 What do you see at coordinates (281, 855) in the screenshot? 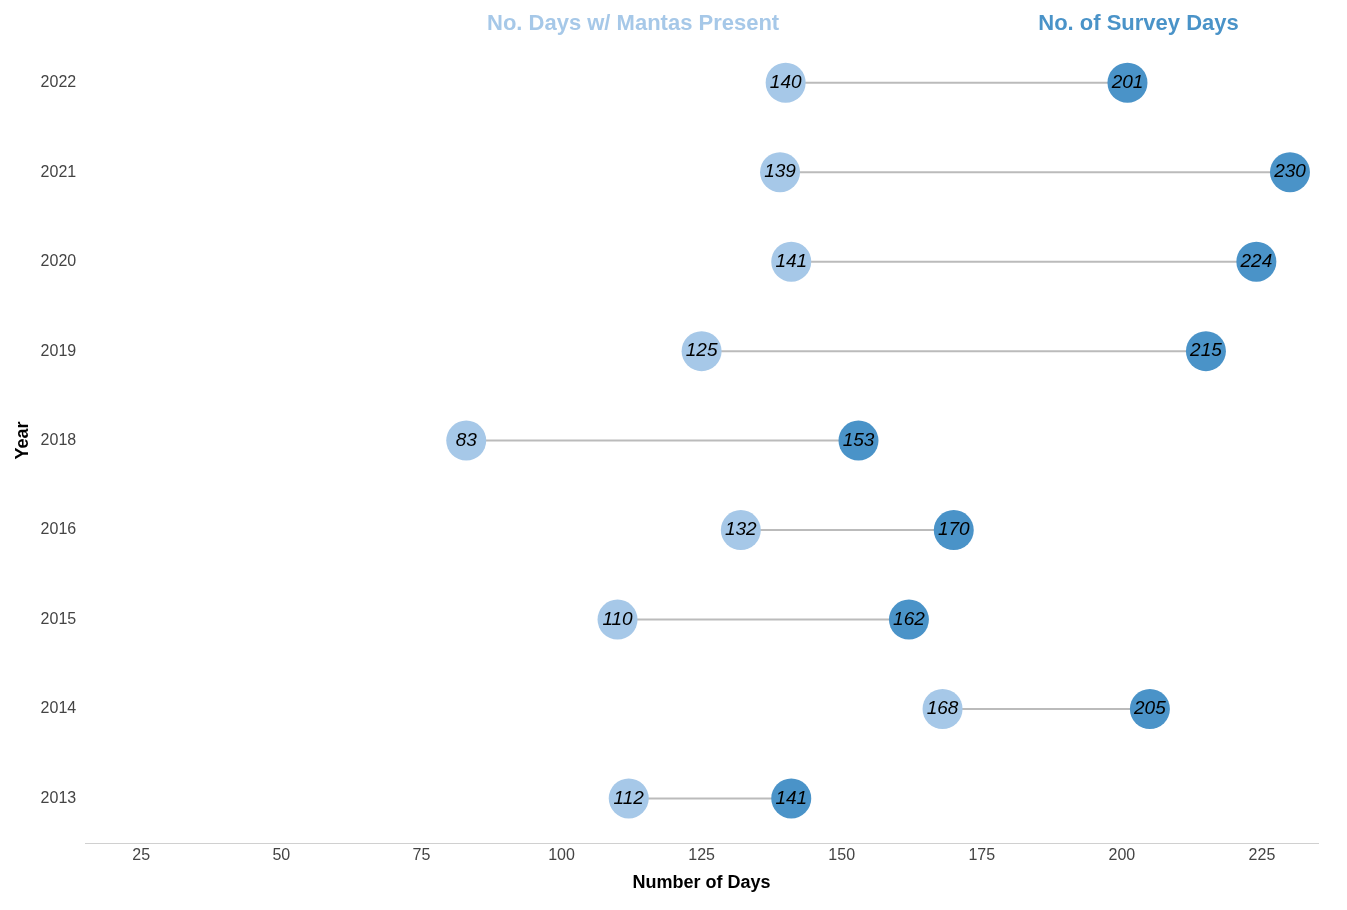
I see `x-tick-label: 50` at bounding box center [281, 855].